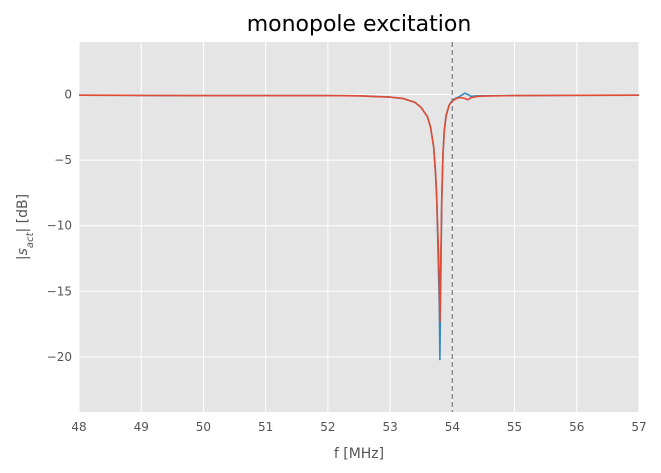  Describe the element at coordinates (63, 160) in the screenshot. I see `y-tick-label: −5` at that location.